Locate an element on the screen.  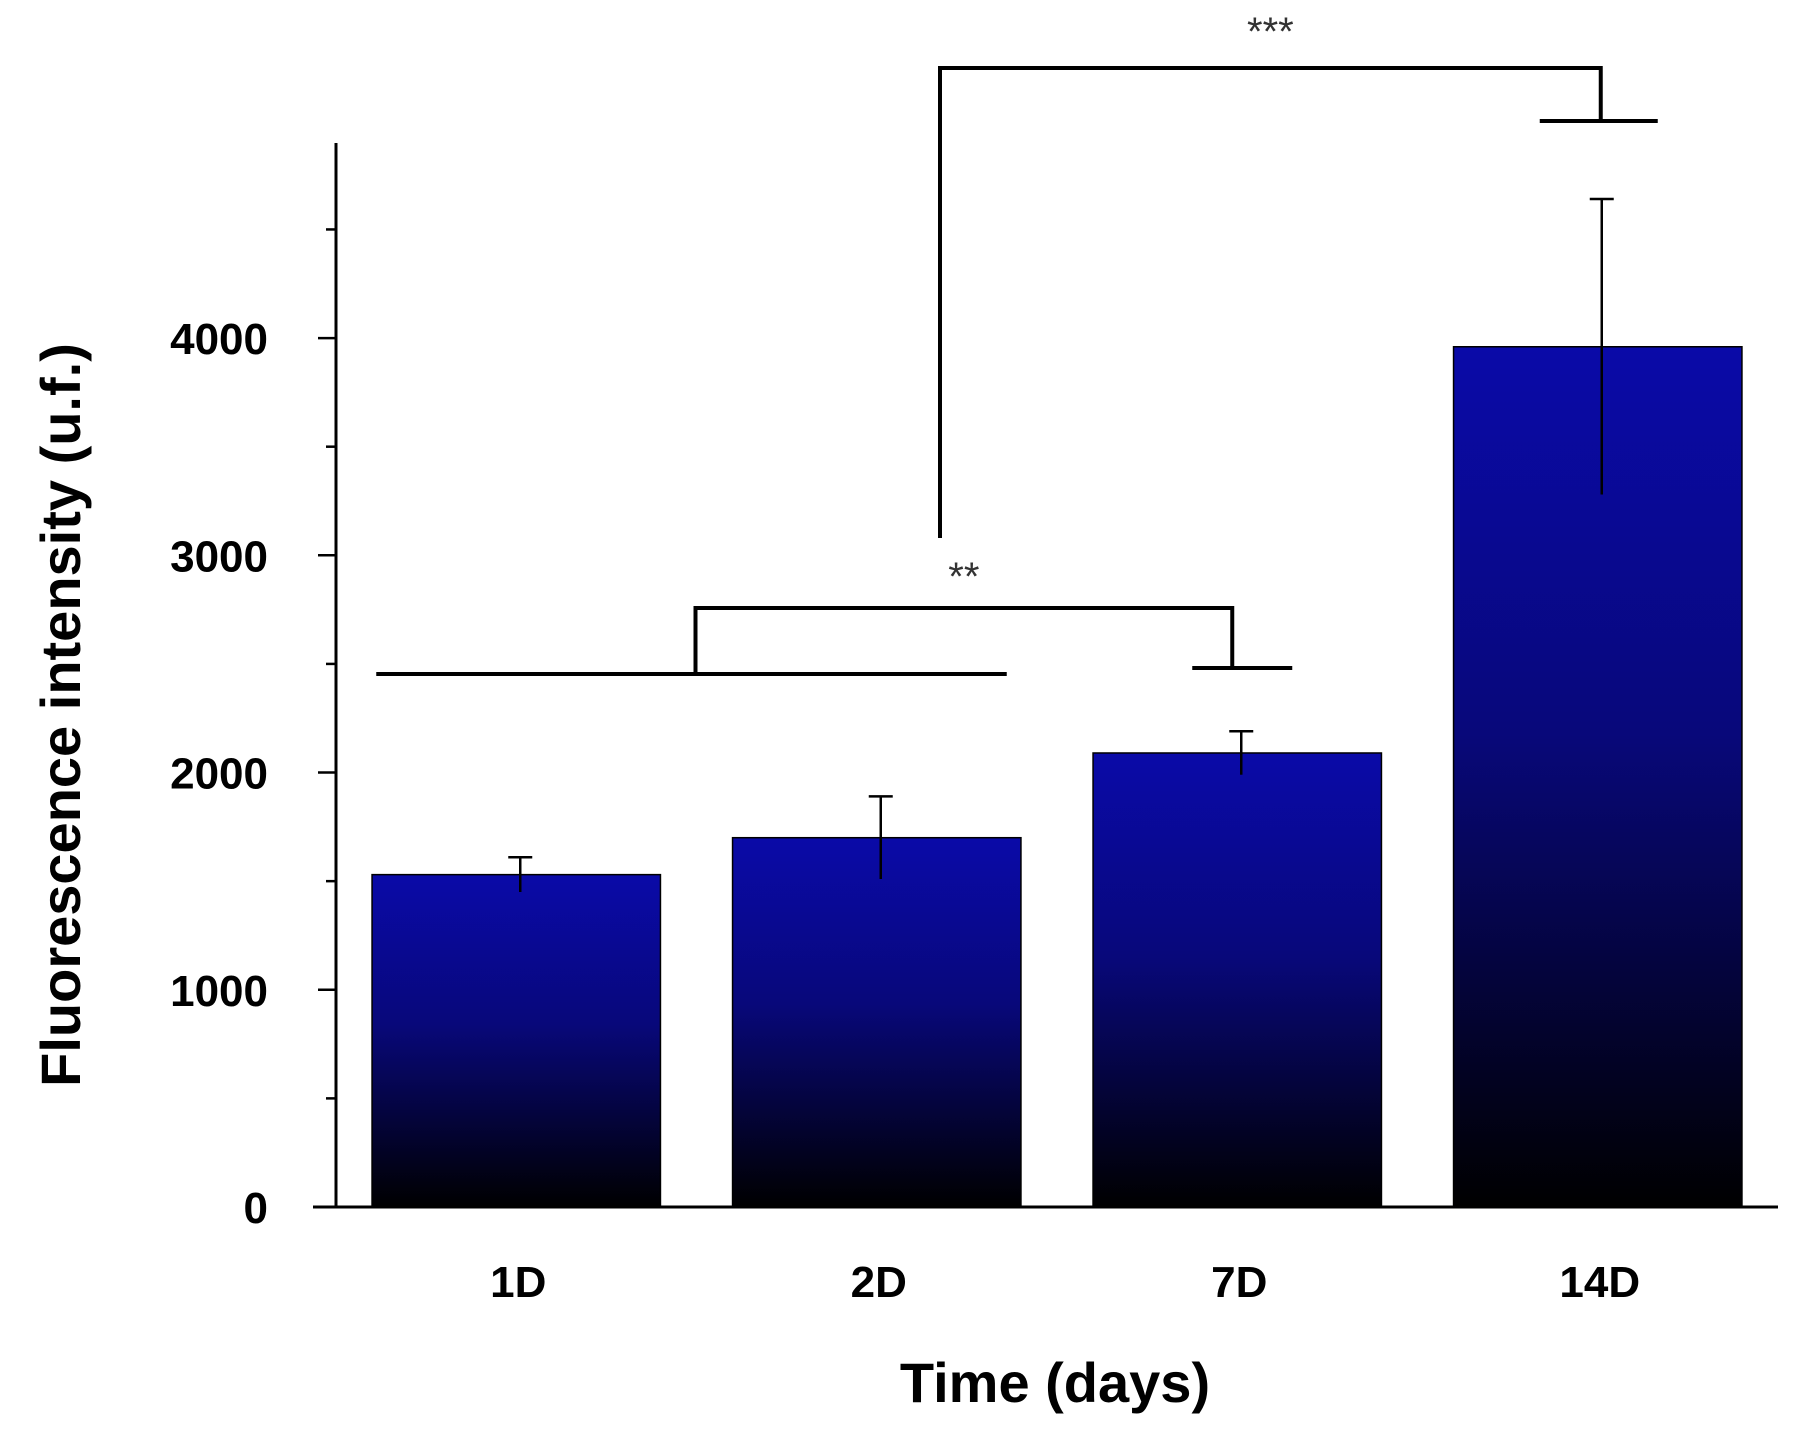
significance-label-2: *** is located at coordinates (1270, 32).